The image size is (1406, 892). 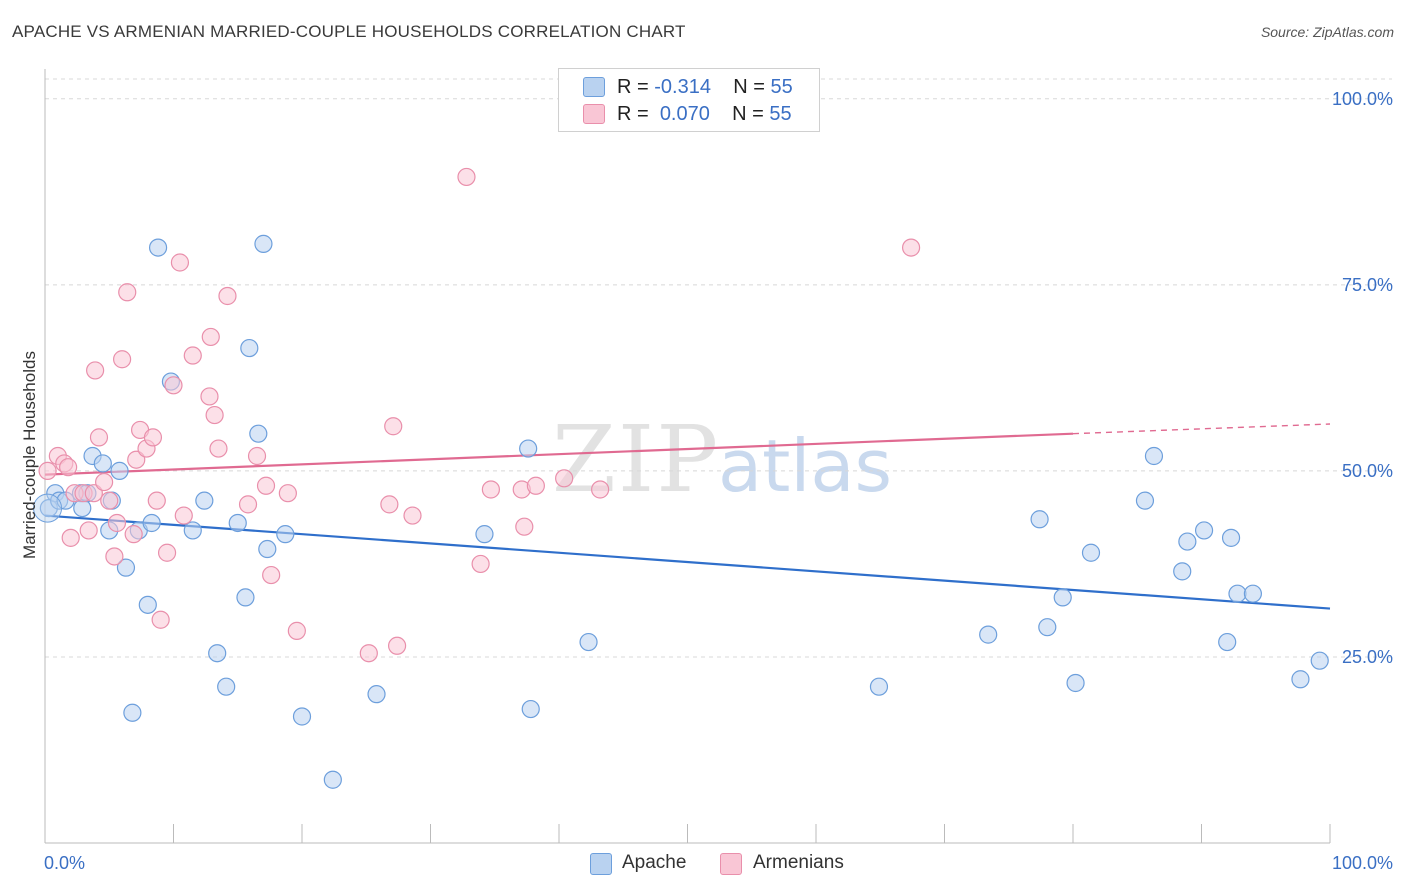 I want to click on apache-n-label: N =, so click(x=749, y=86).